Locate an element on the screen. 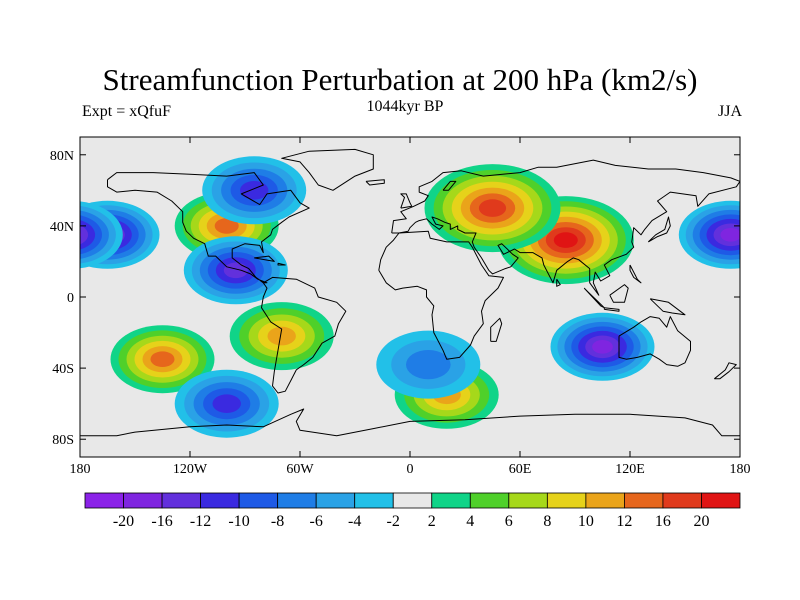 The width and height of the screenshot is (800, 600). experiment-label: Expt = xQfuF is located at coordinates (127, 111).